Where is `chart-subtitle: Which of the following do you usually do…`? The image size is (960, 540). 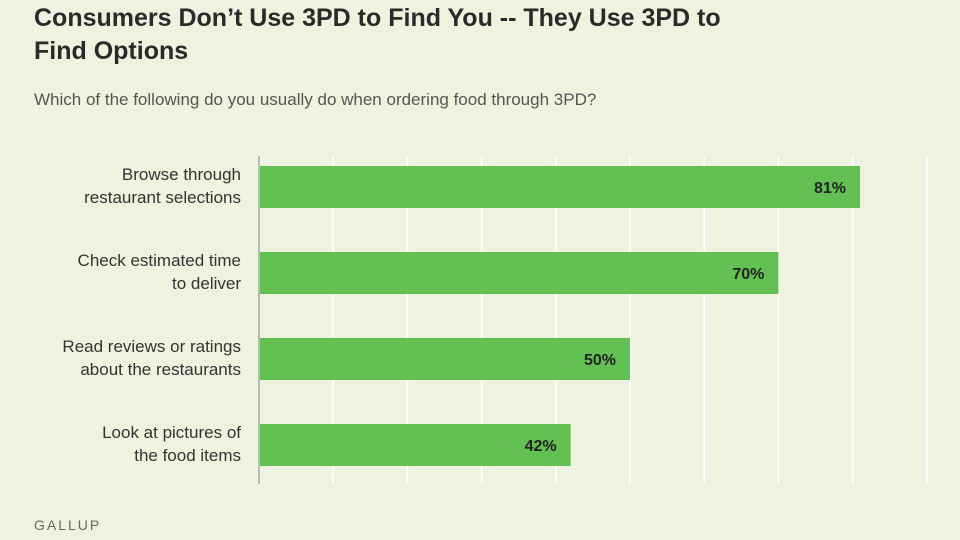
chart-subtitle: Which of the following do you usually do… is located at coordinates (315, 99).